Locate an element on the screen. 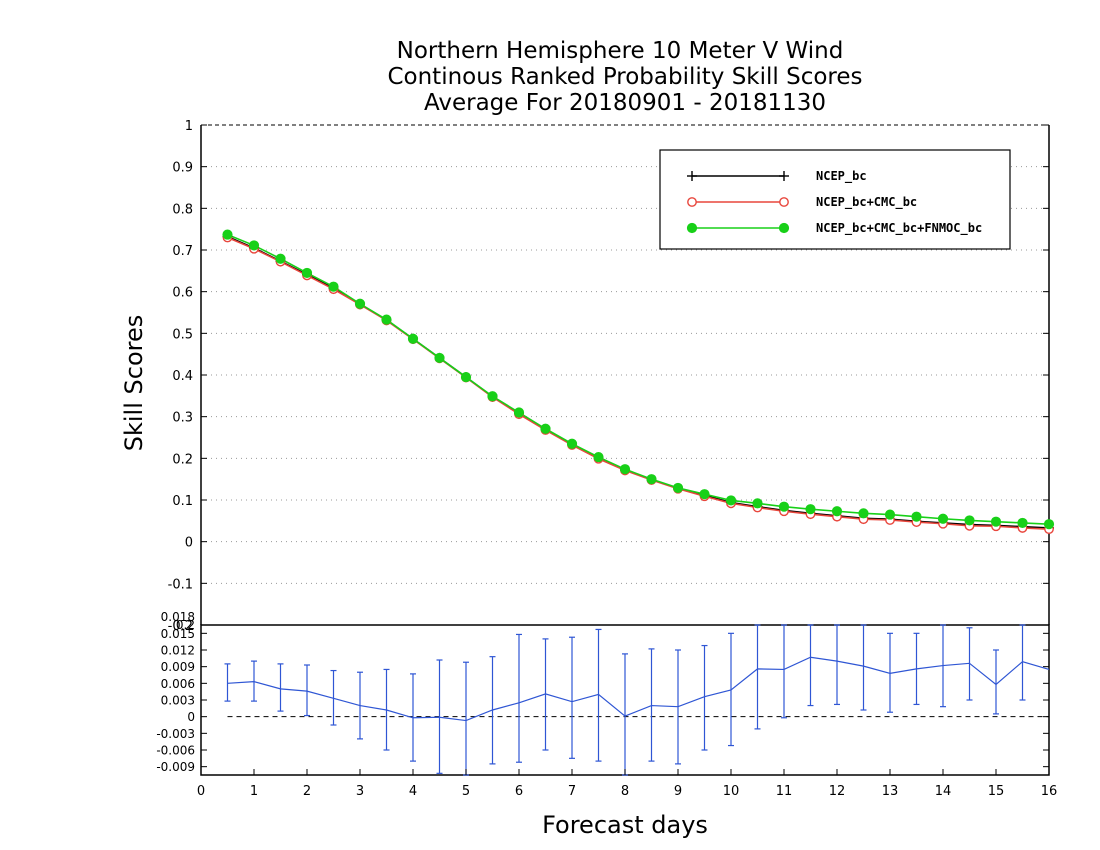 This screenshot has width=1100, height=850. legend-label: NCEP_bc is located at coordinates (841, 176).